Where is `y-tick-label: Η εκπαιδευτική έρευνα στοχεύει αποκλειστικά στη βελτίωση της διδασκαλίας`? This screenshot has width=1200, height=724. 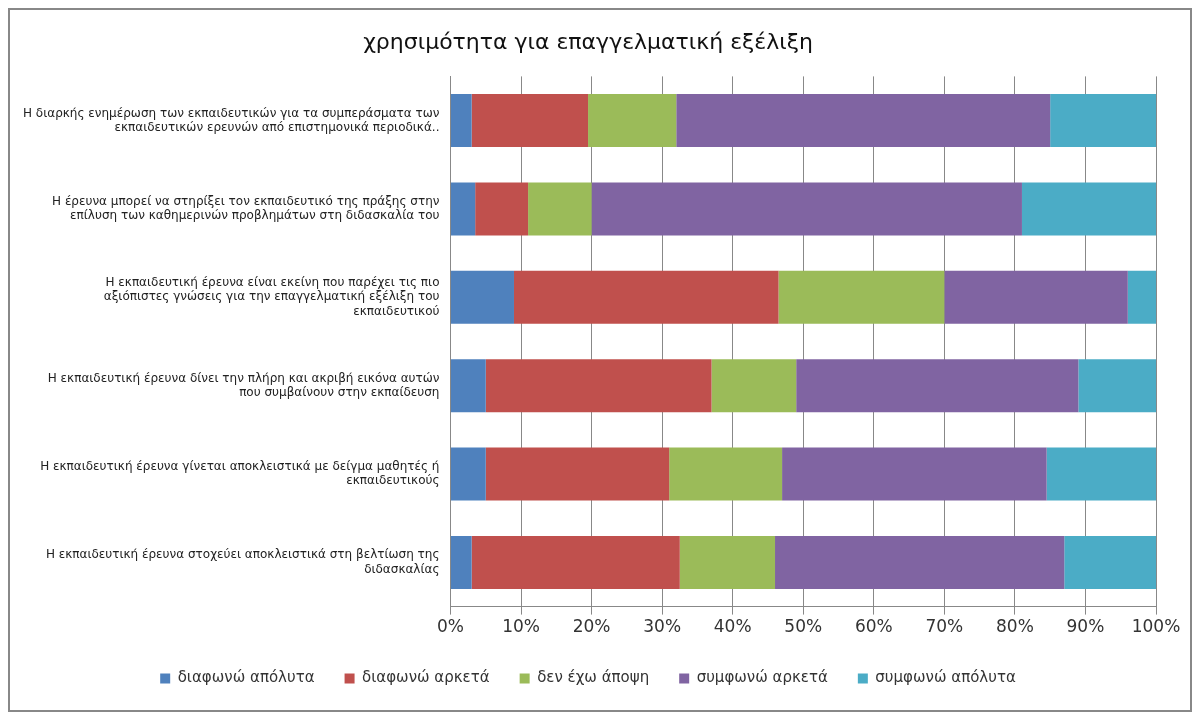 y-tick-label: Η εκπαιδευτική έρευνα στοχεύει αποκλειστικά στη βελτίωση της διδασκαλίας is located at coordinates (242, 561).